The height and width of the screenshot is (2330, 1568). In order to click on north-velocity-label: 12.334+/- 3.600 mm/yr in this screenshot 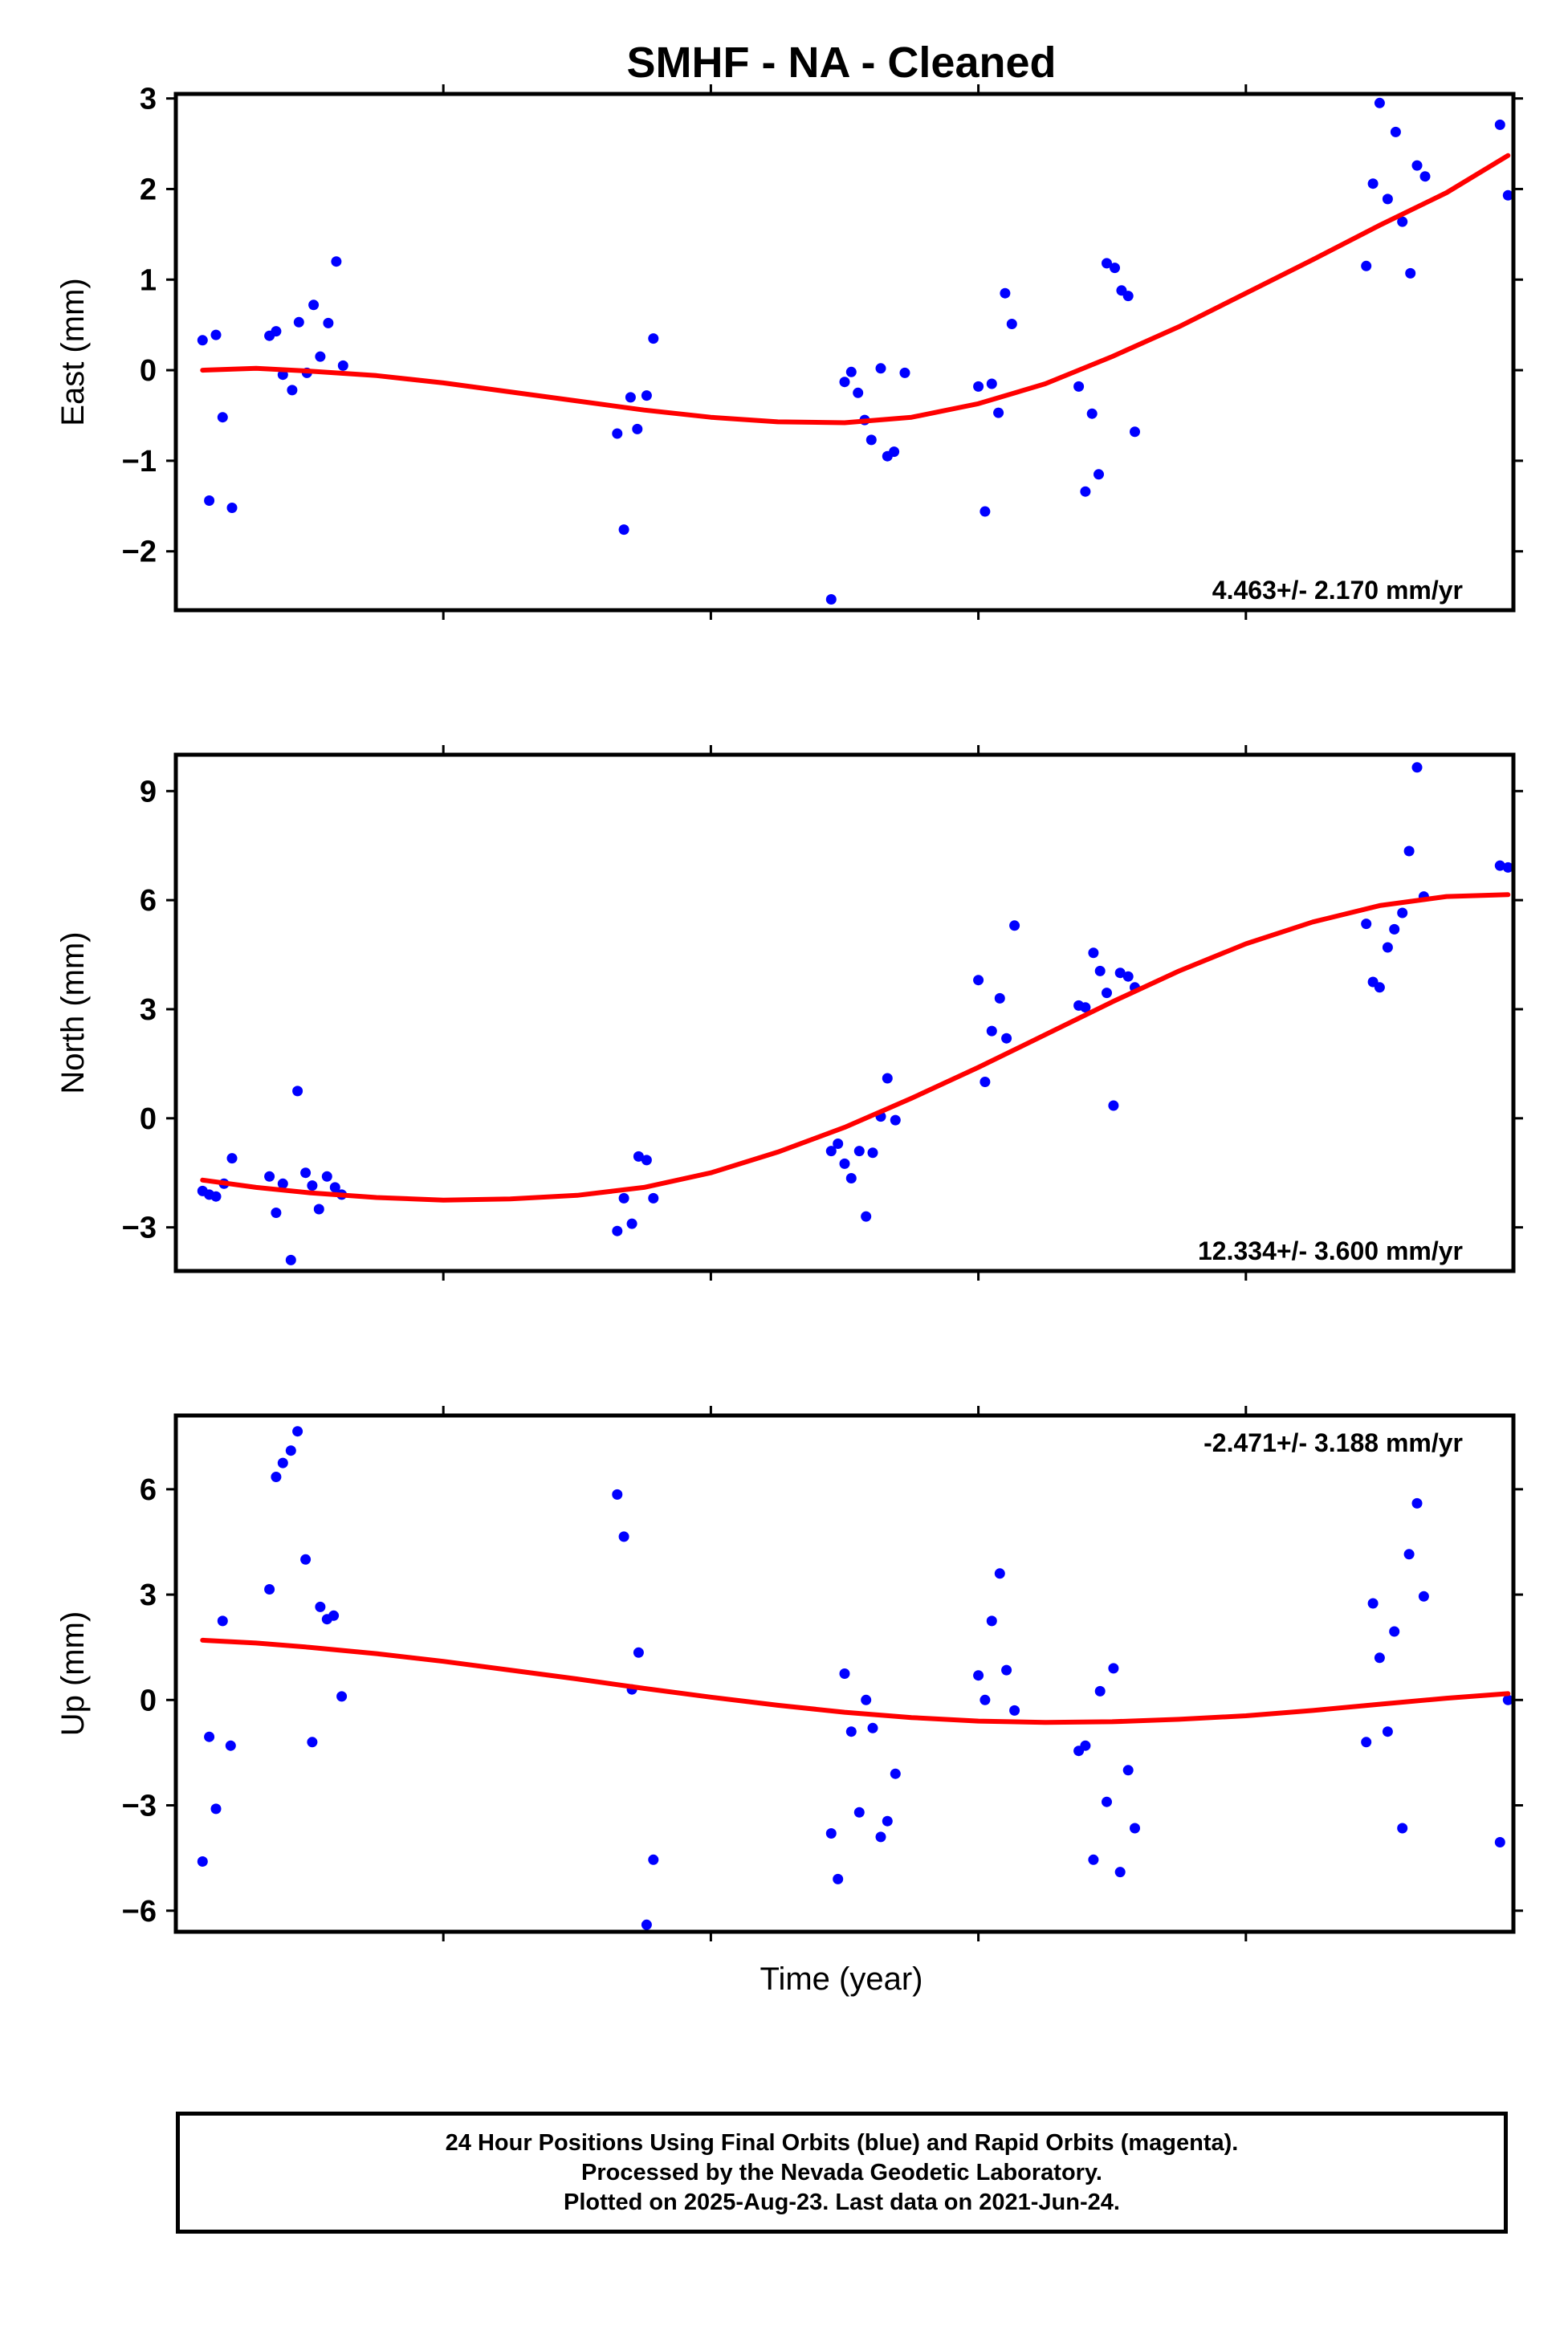, I will do `click(1330, 1250)`.